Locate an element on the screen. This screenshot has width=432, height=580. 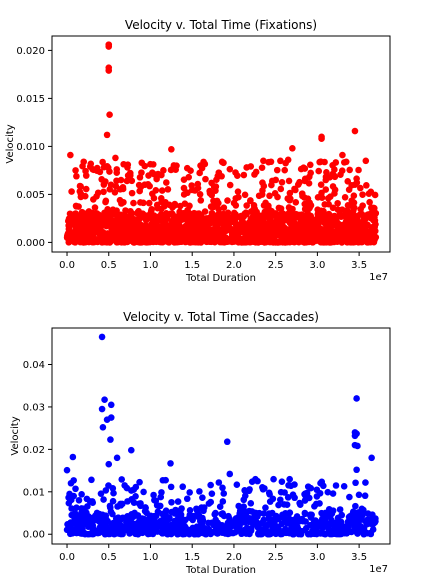
fixations-y-label: Velocity is located at coordinates (10, 143).